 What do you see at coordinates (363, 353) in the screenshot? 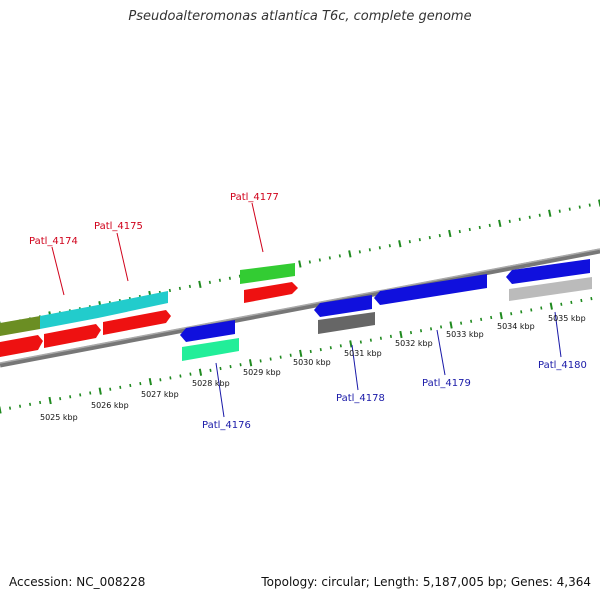
I see `kbp-label: 5031 kbp` at bounding box center [363, 353].